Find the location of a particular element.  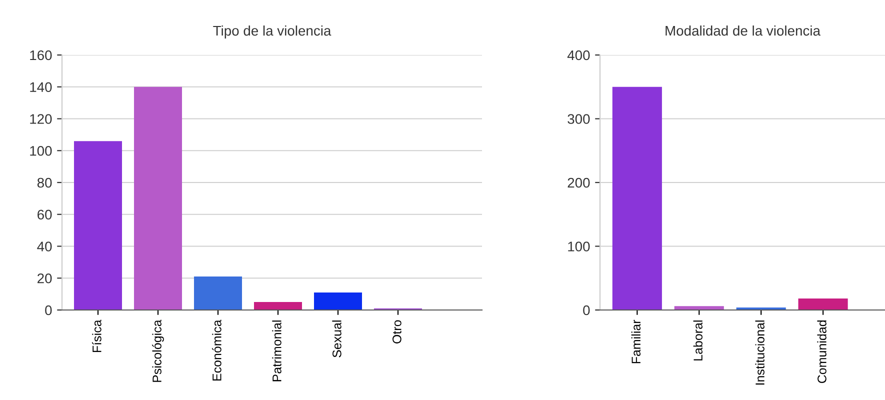

x-tick-label: Patrimonial is located at coordinates (277, 351).